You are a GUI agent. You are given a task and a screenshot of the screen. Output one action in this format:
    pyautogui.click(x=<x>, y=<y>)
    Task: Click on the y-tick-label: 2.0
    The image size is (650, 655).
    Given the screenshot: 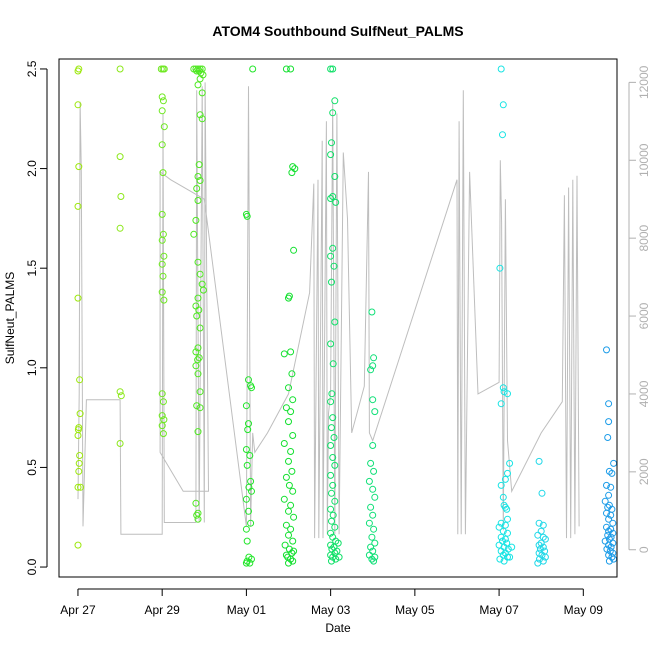 What is the action you would take?
    pyautogui.click(x=32, y=168)
    